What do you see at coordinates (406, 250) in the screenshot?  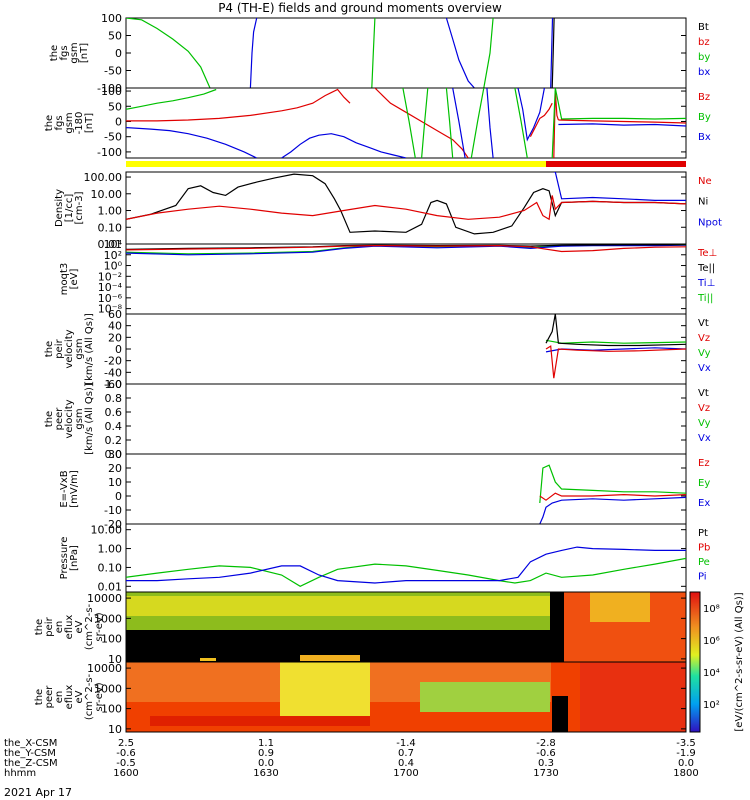 I see `series-line-Ti⊥` at bounding box center [406, 250].